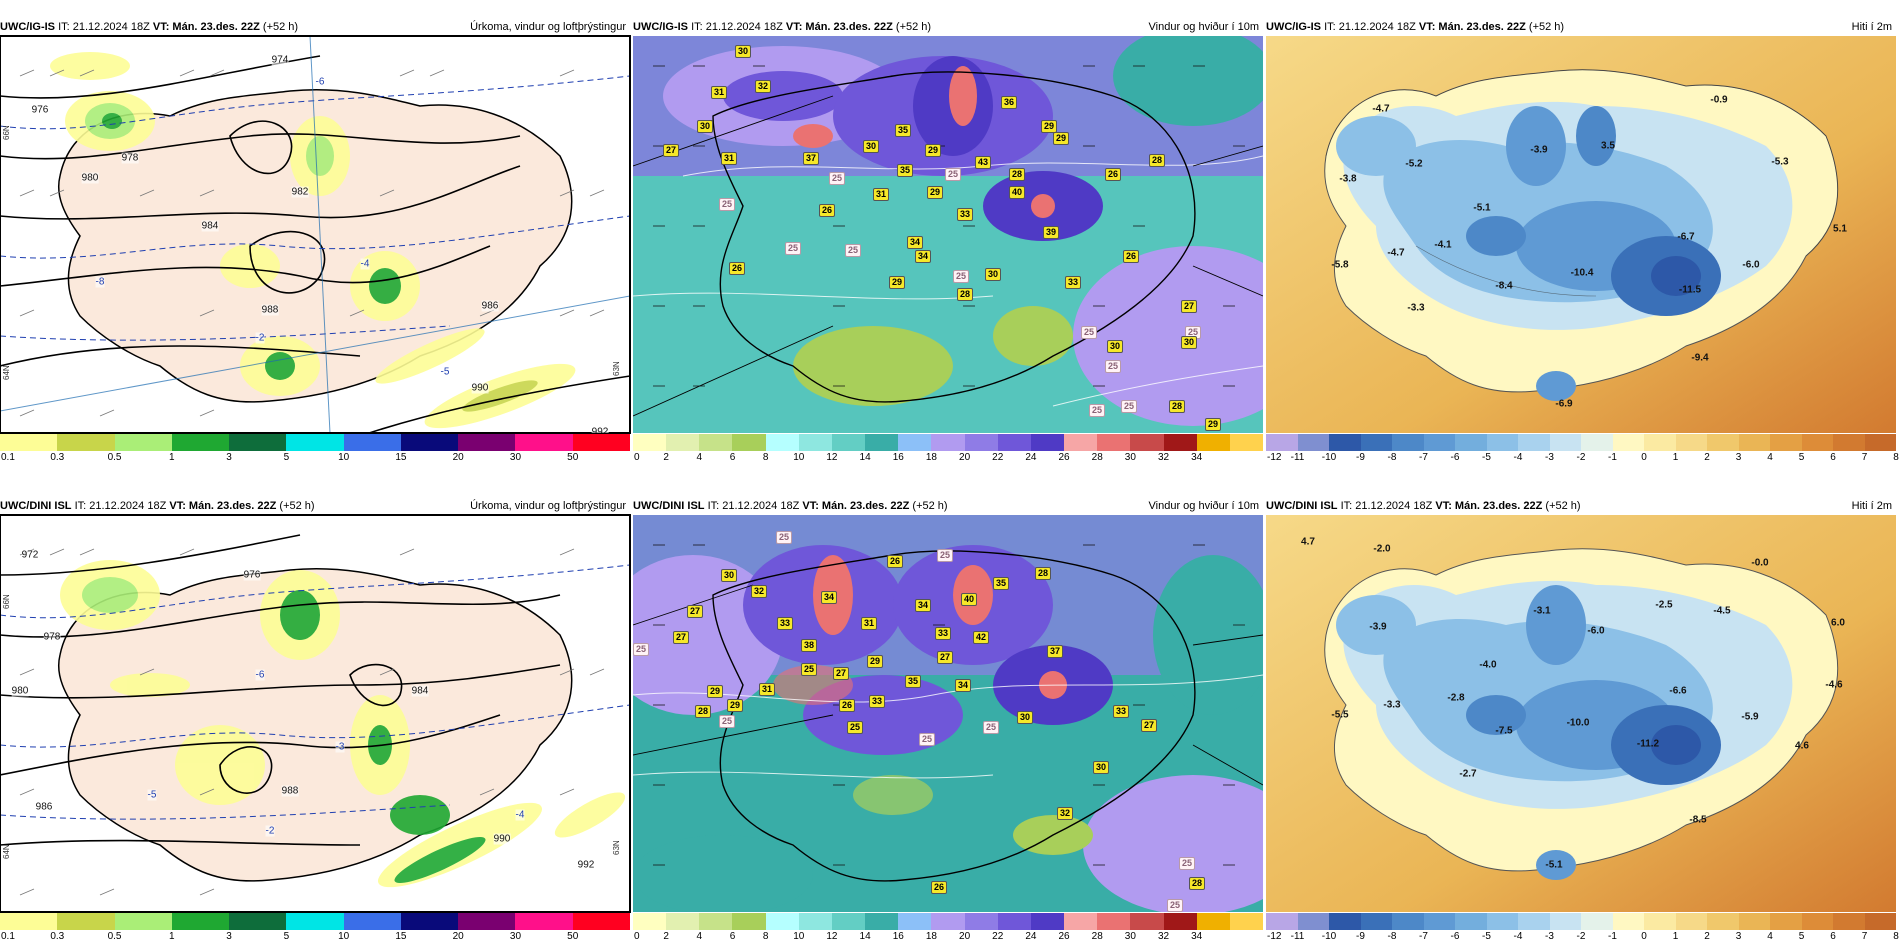 The width and height of the screenshot is (1900, 950). I want to click on colorbar-tick-label: 16, so click(898, 457).